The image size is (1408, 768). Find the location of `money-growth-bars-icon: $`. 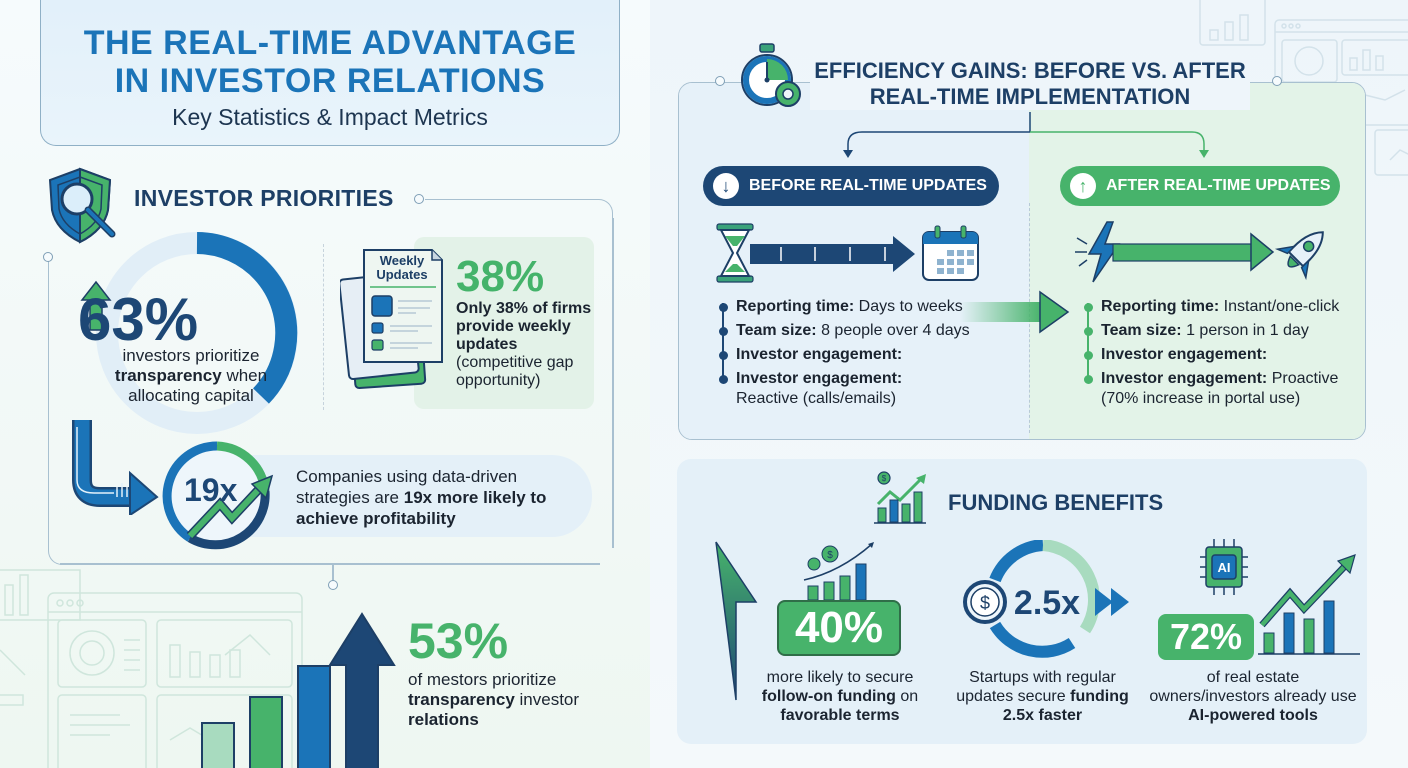

money-growth-bars-icon: $ is located at coordinates (838, 571).